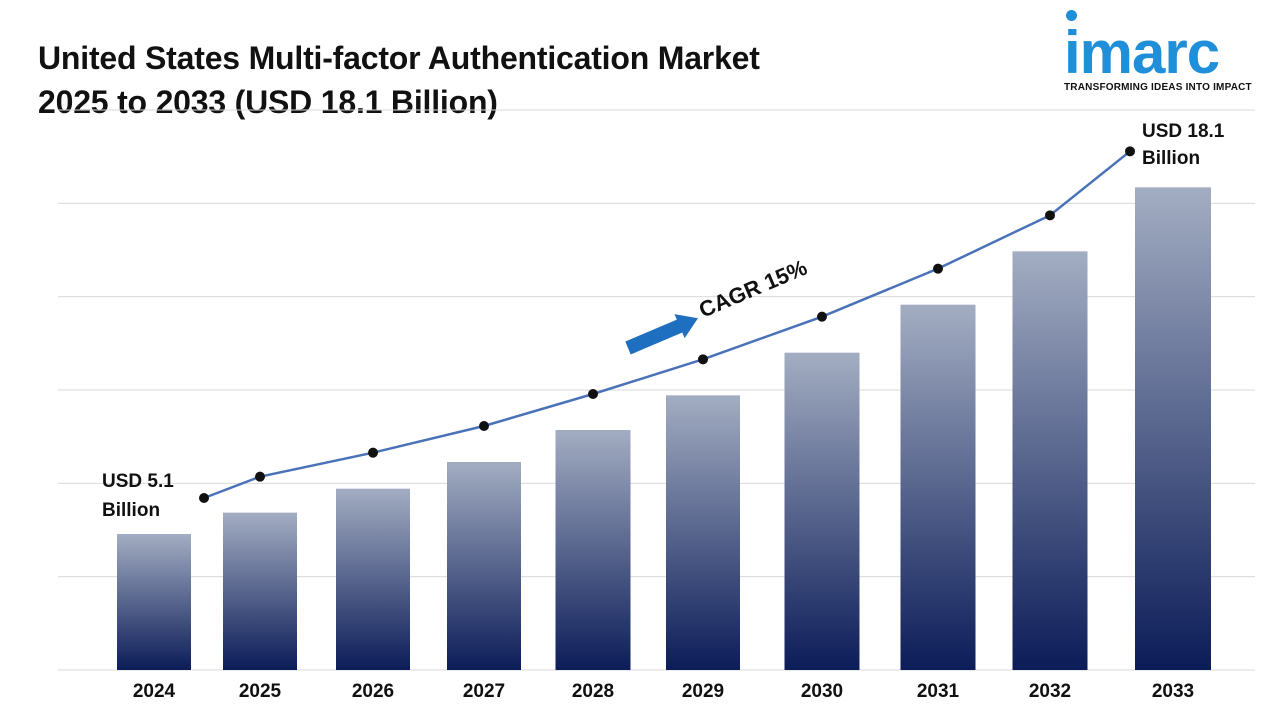 The width and height of the screenshot is (1280, 720). What do you see at coordinates (268, 102) in the screenshot?
I see `chart-title-line2: 2025 to 2033 (USD 18.1 Billion)` at bounding box center [268, 102].